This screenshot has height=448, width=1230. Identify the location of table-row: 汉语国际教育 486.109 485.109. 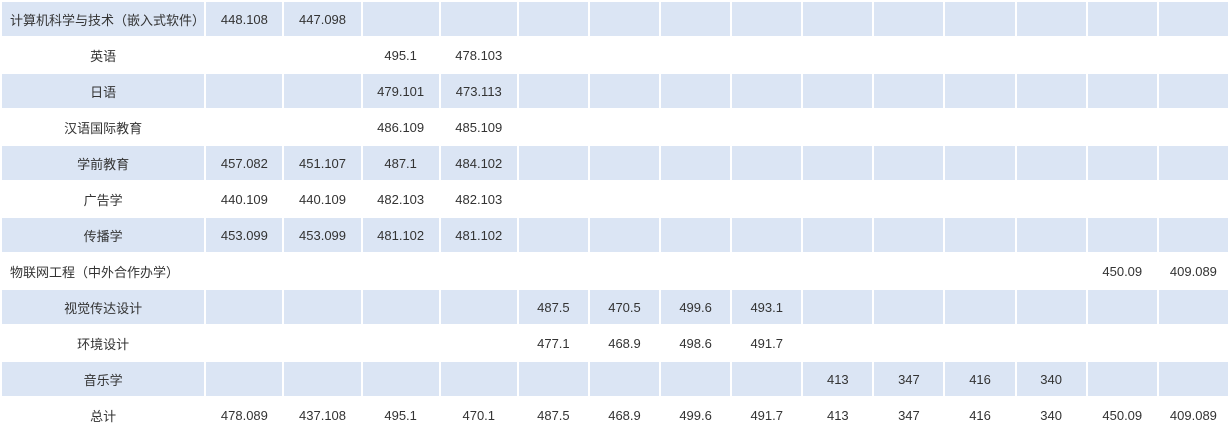
(615, 127).